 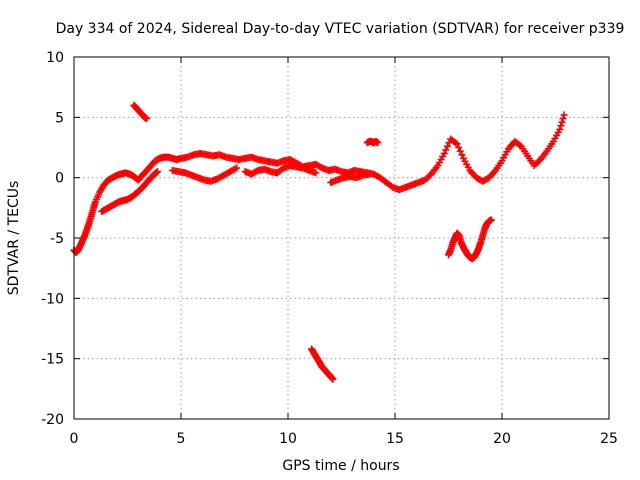 What do you see at coordinates (344, 439) in the screenshot?
I see `x-tick-labels: 0 5 10 15 20 25` at bounding box center [344, 439].